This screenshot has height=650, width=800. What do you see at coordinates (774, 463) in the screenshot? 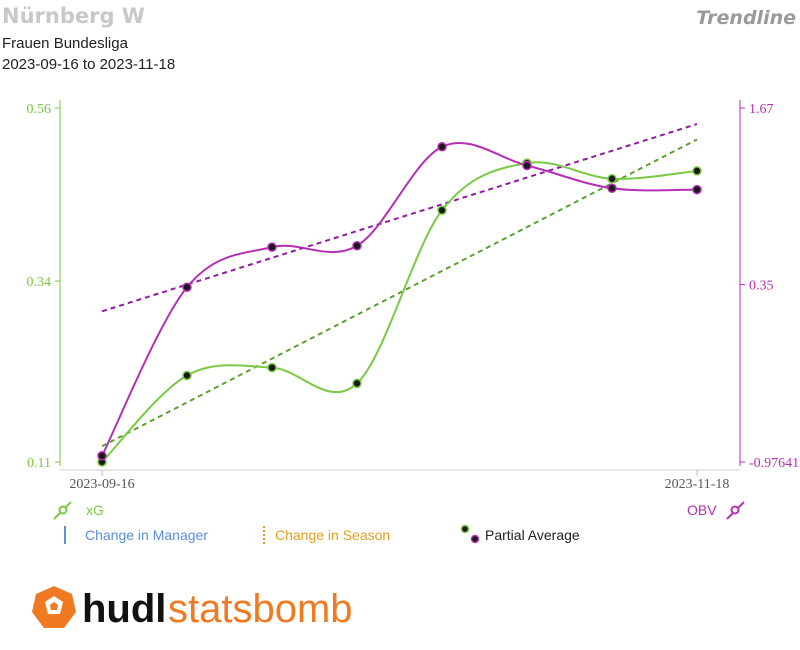
I see `right-tick-label: -0.97641` at bounding box center [774, 463].